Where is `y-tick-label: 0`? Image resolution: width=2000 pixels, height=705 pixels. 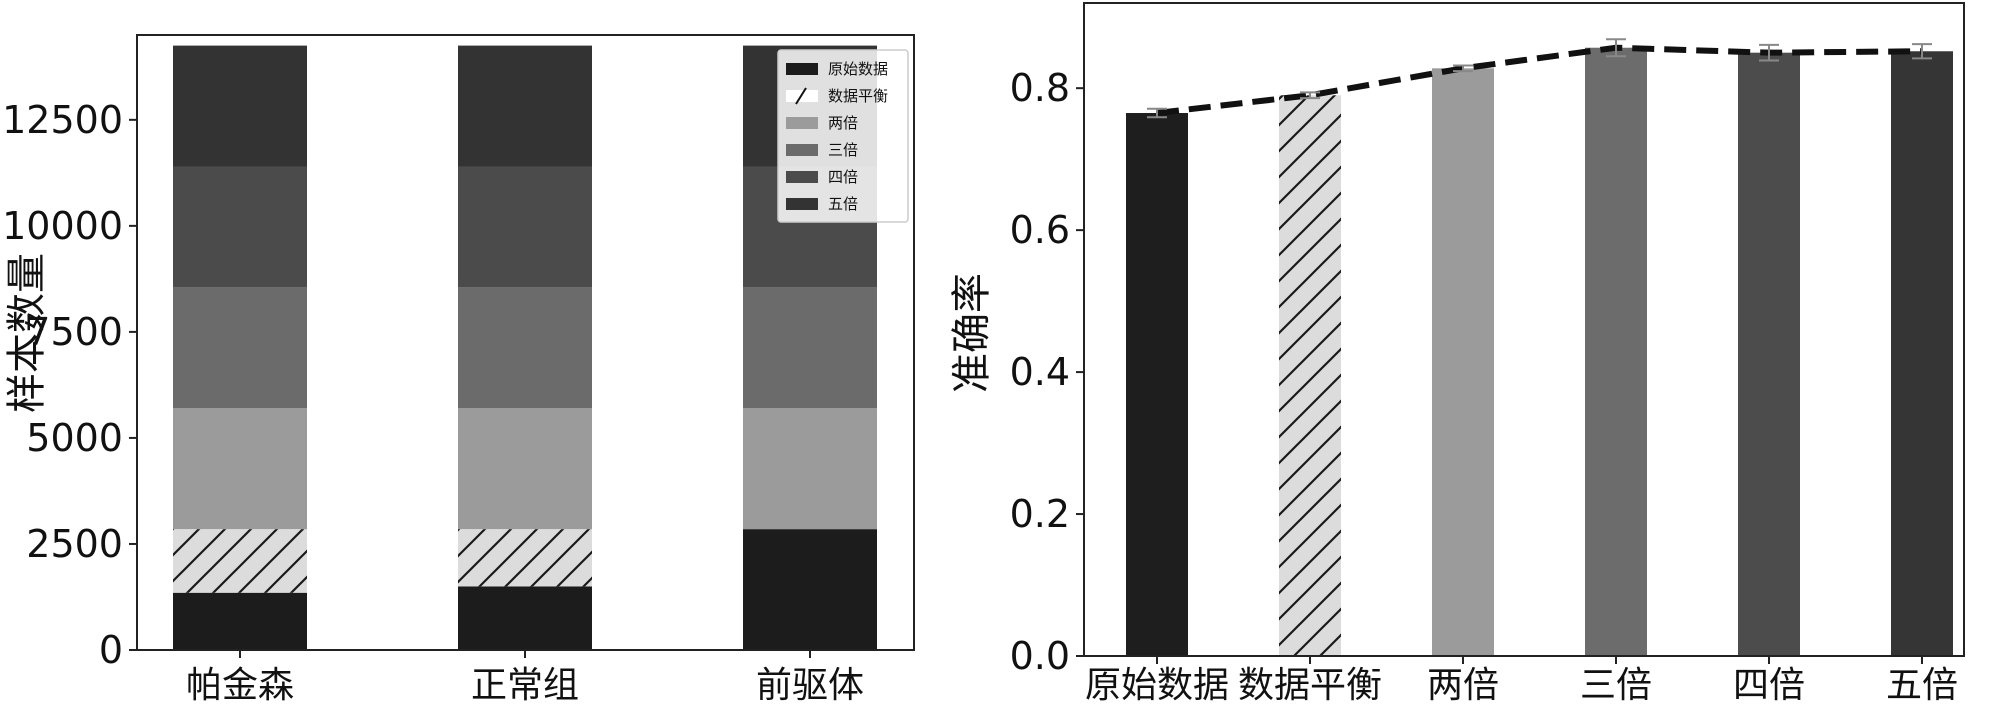 y-tick-label: 0 is located at coordinates (111, 650).